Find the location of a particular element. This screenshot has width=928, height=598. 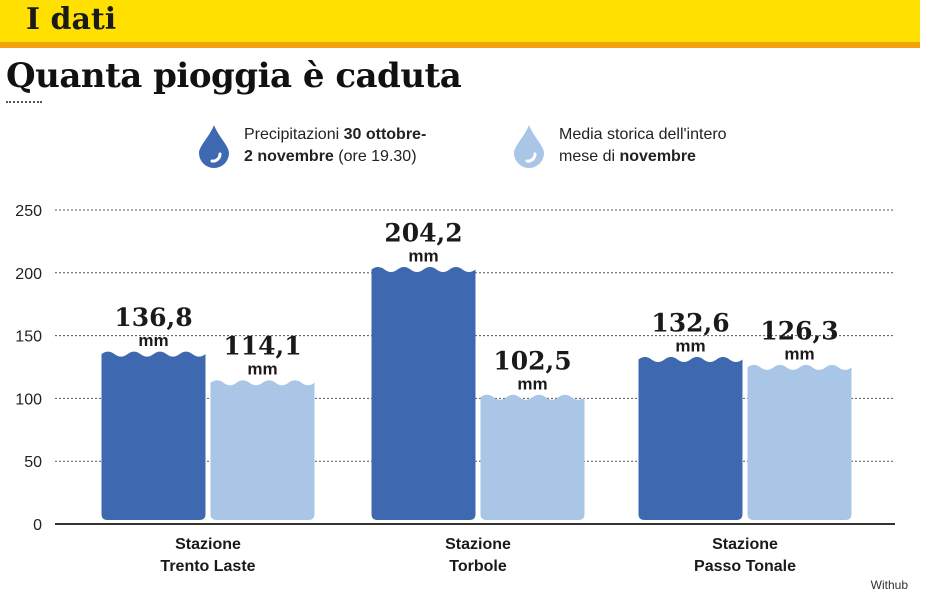

data-label-value: 132,6 is located at coordinates (690, 322).